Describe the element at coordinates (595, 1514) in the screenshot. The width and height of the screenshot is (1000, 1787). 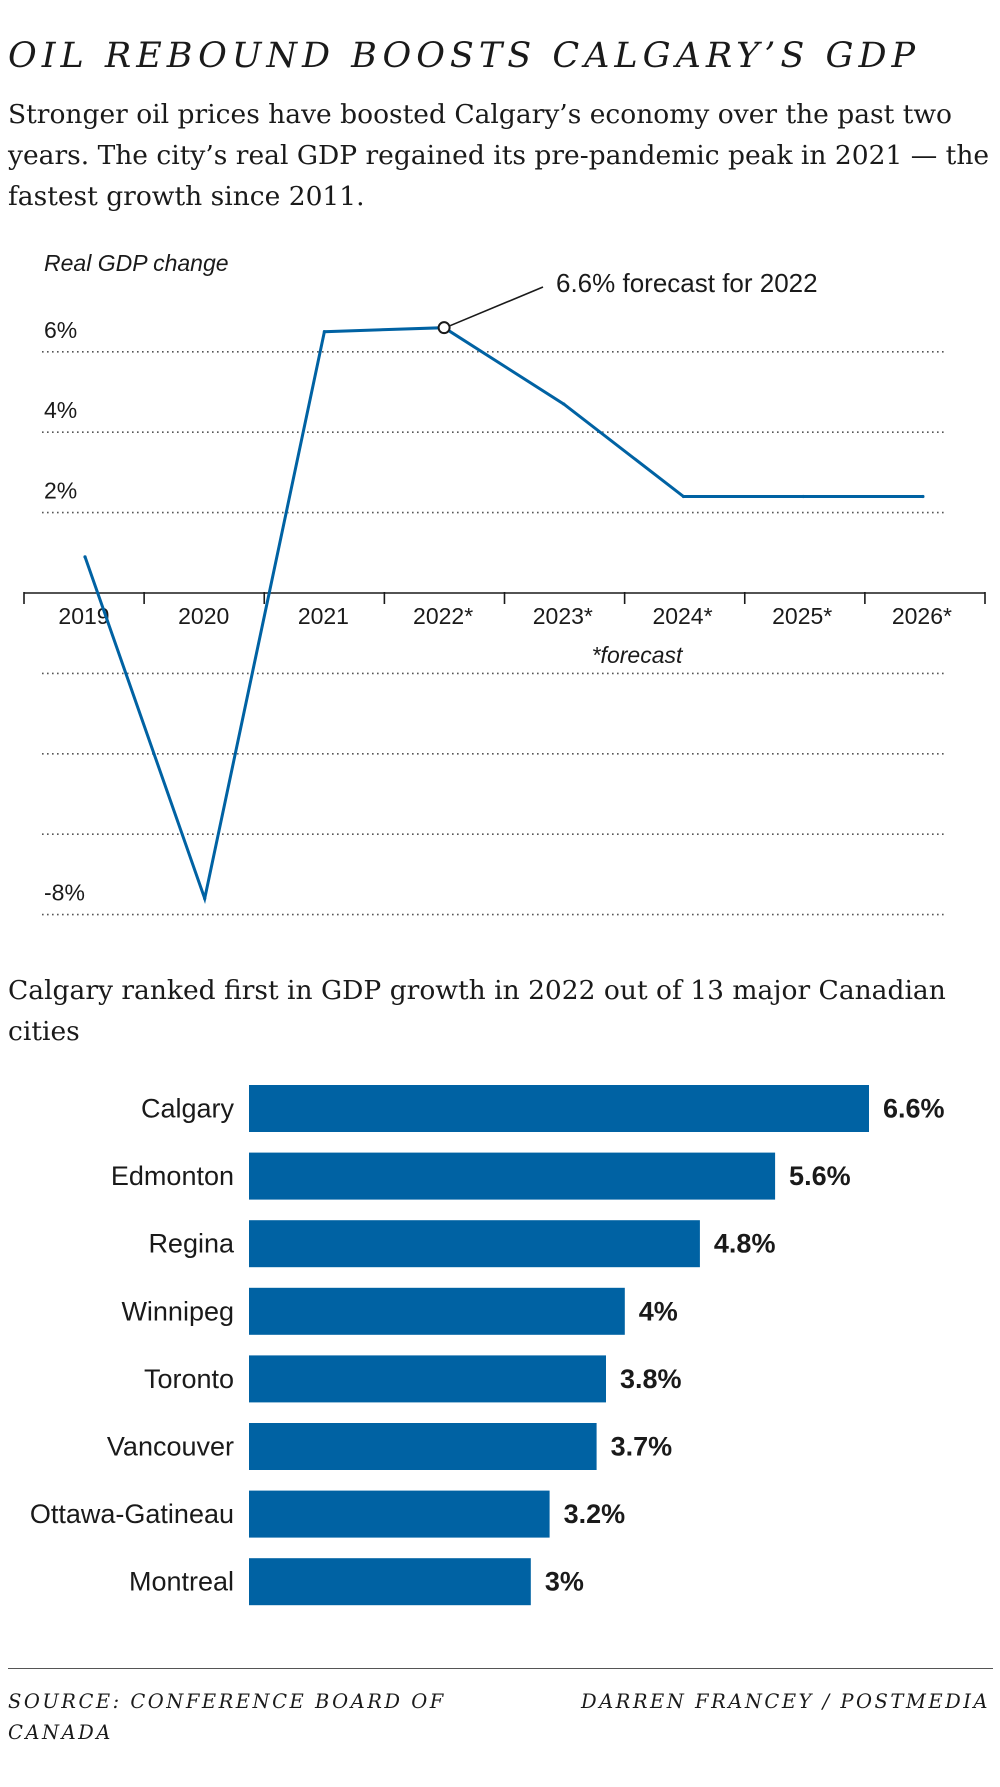
I see `bar-value-label: 3.2%` at that location.